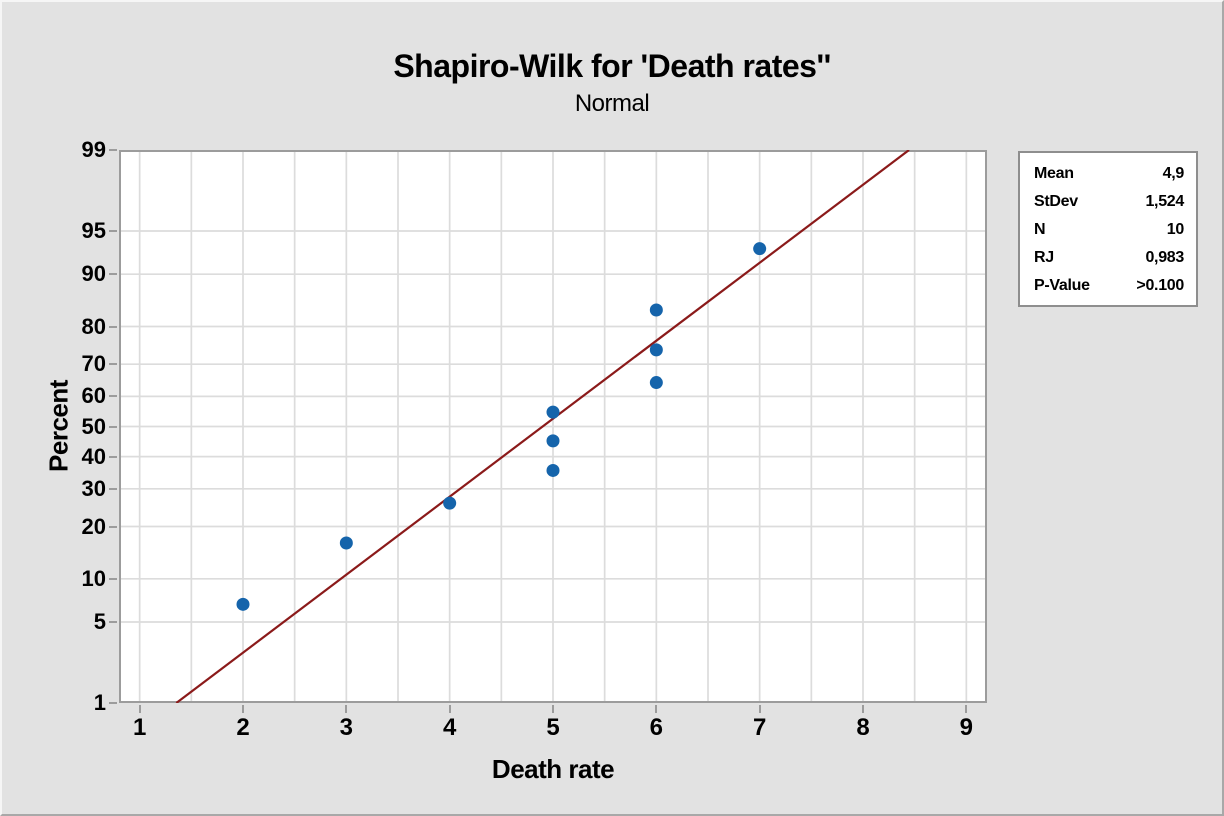 This screenshot has width=1224, height=816. Describe the element at coordinates (1062, 285) in the screenshot. I see `stat-label: P-Value` at that location.